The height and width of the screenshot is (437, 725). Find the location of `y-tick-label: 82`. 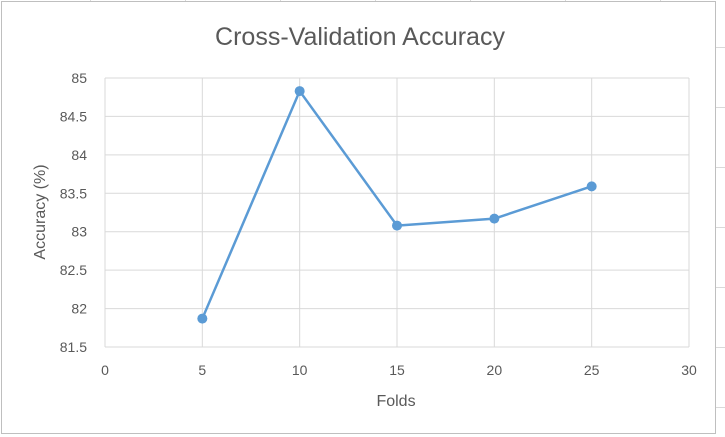

y-tick-label: 82 is located at coordinates (79, 309).